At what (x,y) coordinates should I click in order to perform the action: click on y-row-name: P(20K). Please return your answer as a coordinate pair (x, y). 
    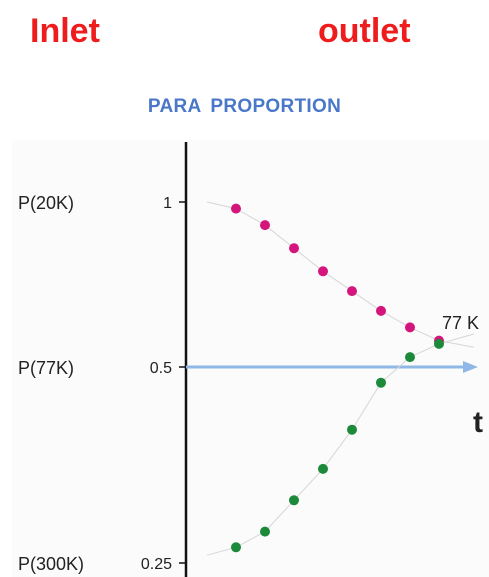
    Looking at the image, I should click on (46, 203).